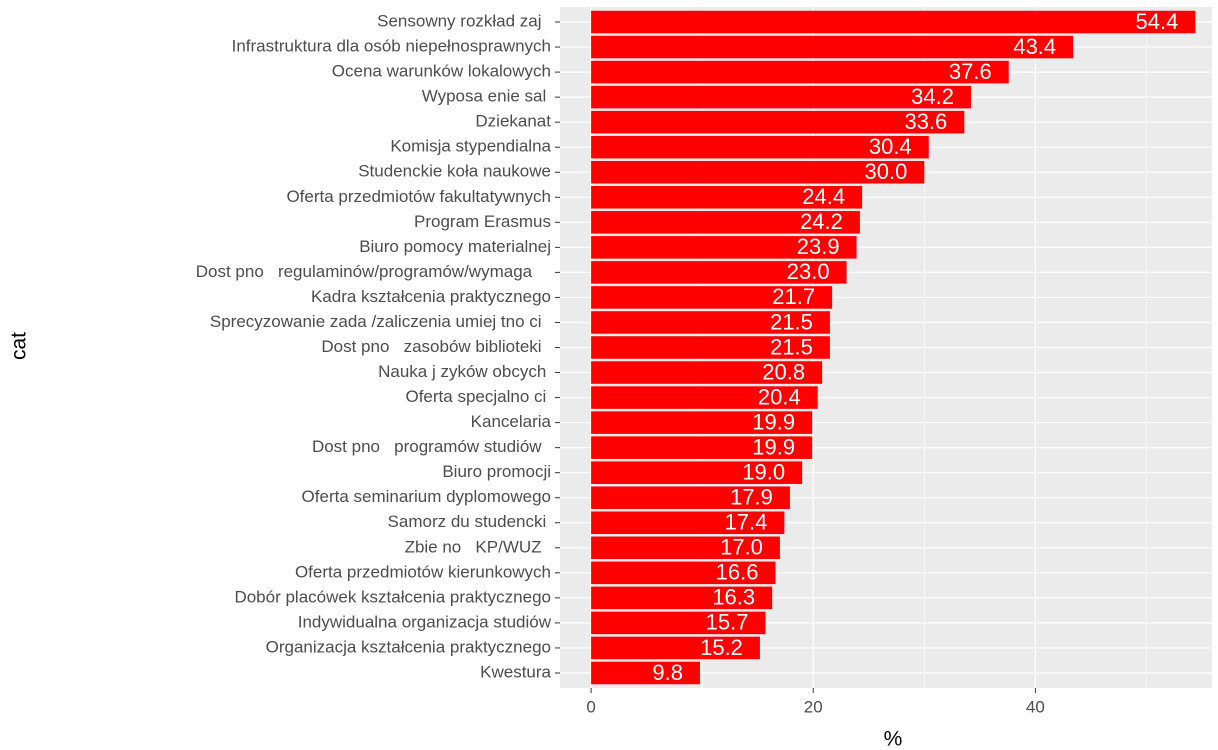  Describe the element at coordinates (1034, 46) in the screenshot. I see `value-label: 43.4` at that location.